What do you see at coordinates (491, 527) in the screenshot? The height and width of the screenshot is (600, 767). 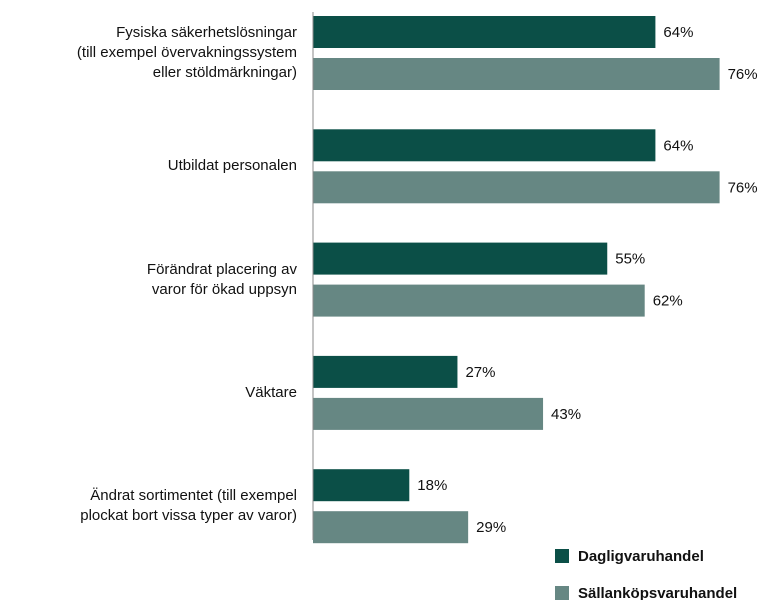 I see `value-label: 29%` at bounding box center [491, 527].